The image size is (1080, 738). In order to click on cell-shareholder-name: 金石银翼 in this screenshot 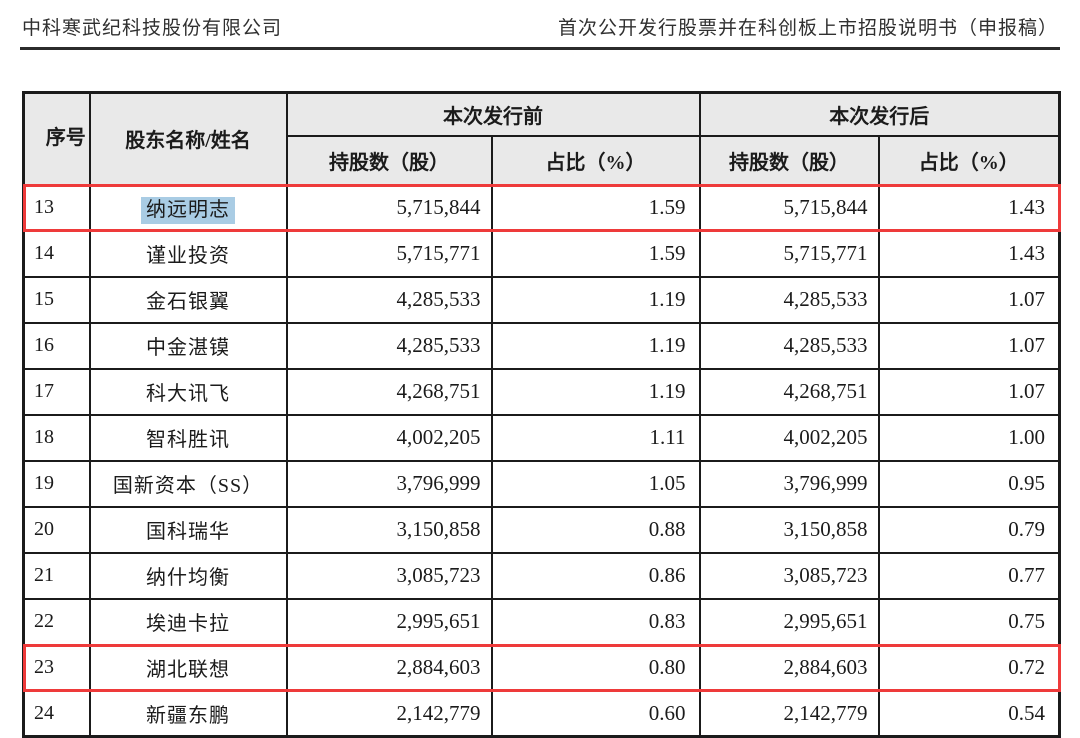, I will do `click(188, 299)`.